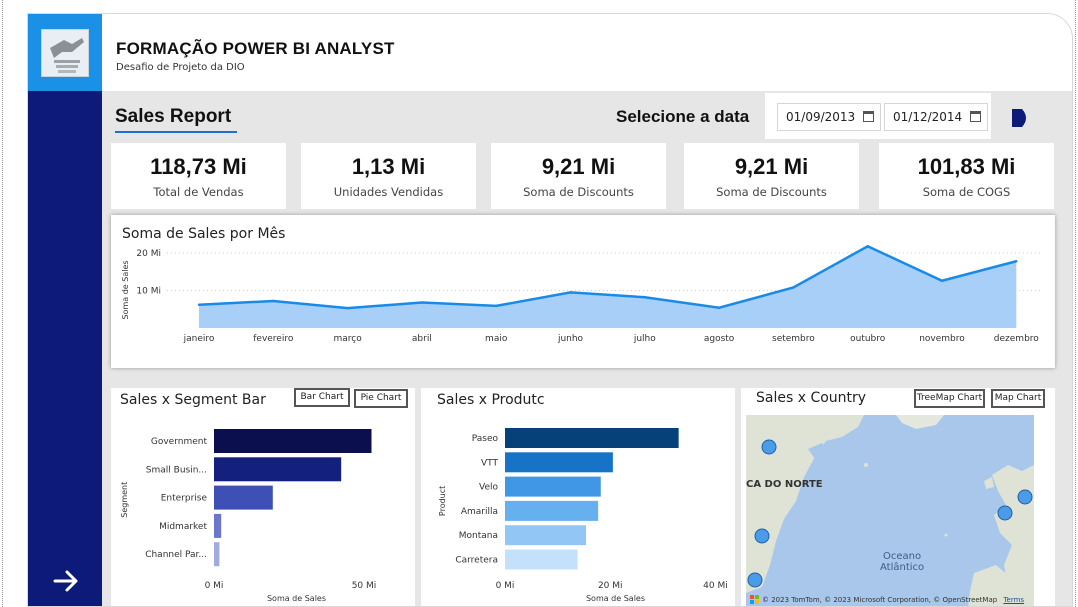 The image size is (1078, 607). Describe the element at coordinates (198, 192) in the screenshot. I see `kpi-label: Total de Vendas` at that location.